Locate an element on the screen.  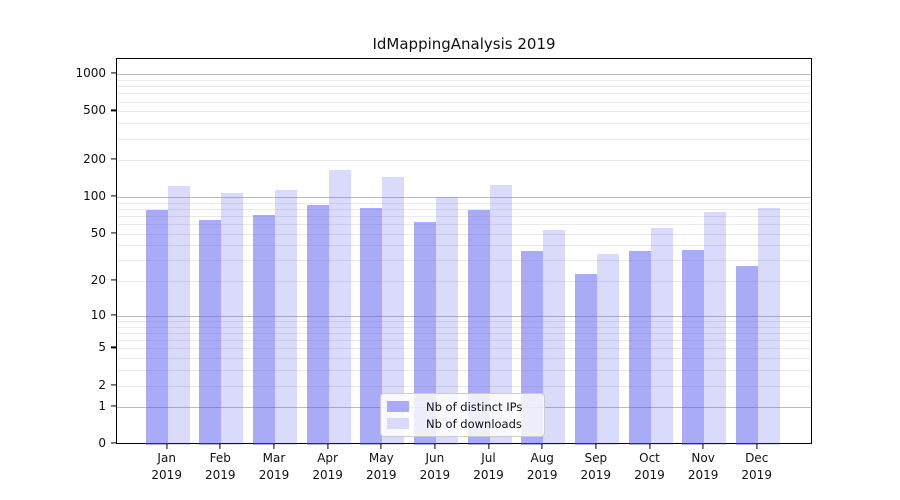
x-tick-label-nov: Nov 2019 is located at coordinates (703, 466).